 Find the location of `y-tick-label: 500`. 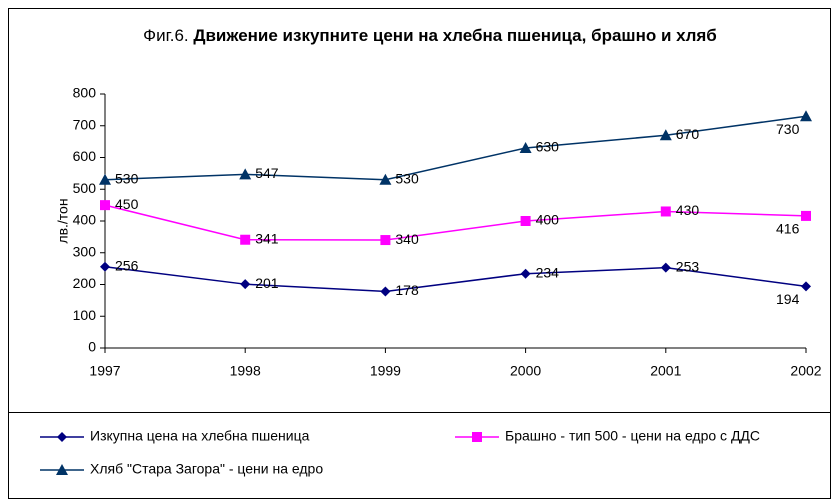

y-tick-label: 500 is located at coordinates (85, 188).